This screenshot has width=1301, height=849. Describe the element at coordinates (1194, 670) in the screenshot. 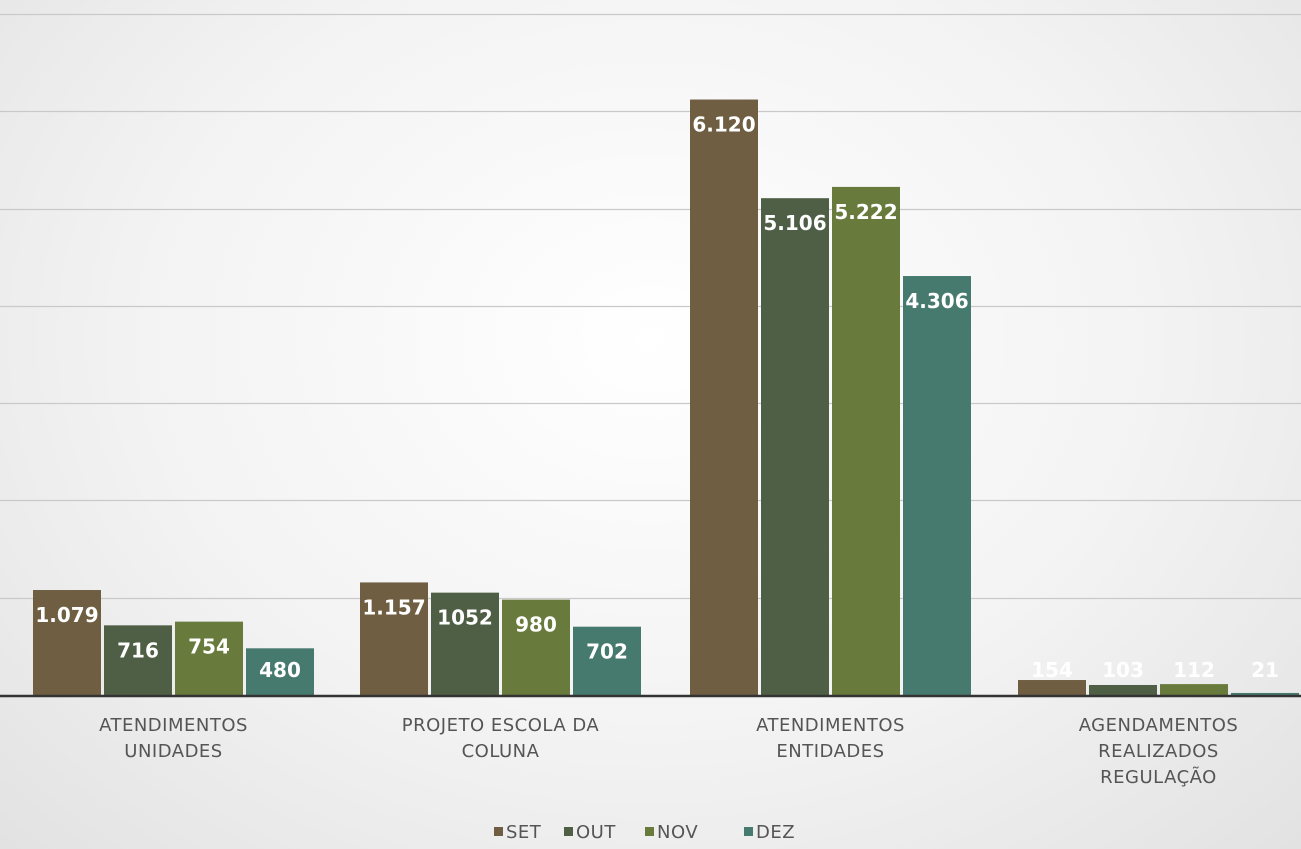

I see `data-label-nov-3: 112` at that location.